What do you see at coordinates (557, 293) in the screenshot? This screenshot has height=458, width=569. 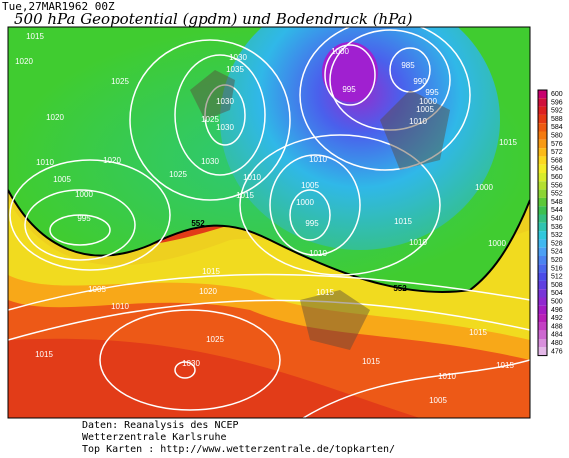 I see `colorbar-label: 504` at bounding box center [557, 293].